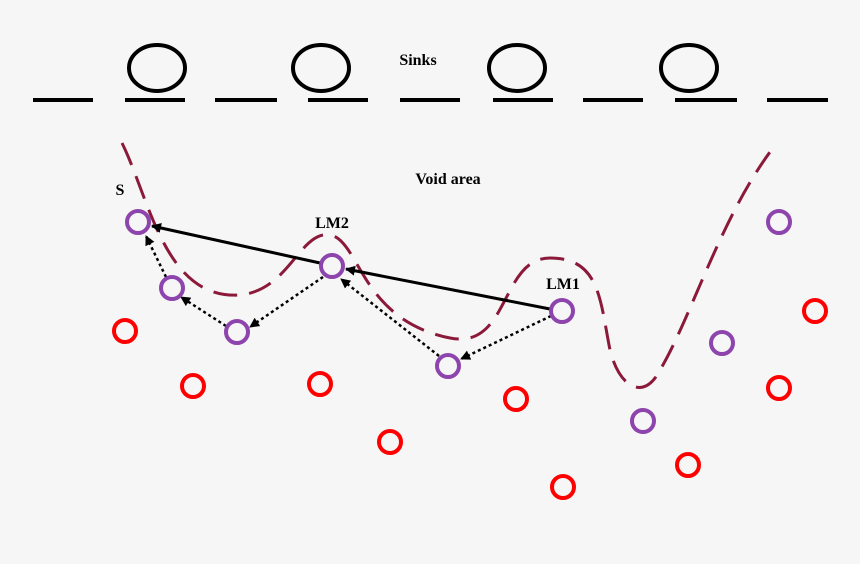 The height and width of the screenshot is (564, 860). I want to click on lm1-label: LM1, so click(563, 284).